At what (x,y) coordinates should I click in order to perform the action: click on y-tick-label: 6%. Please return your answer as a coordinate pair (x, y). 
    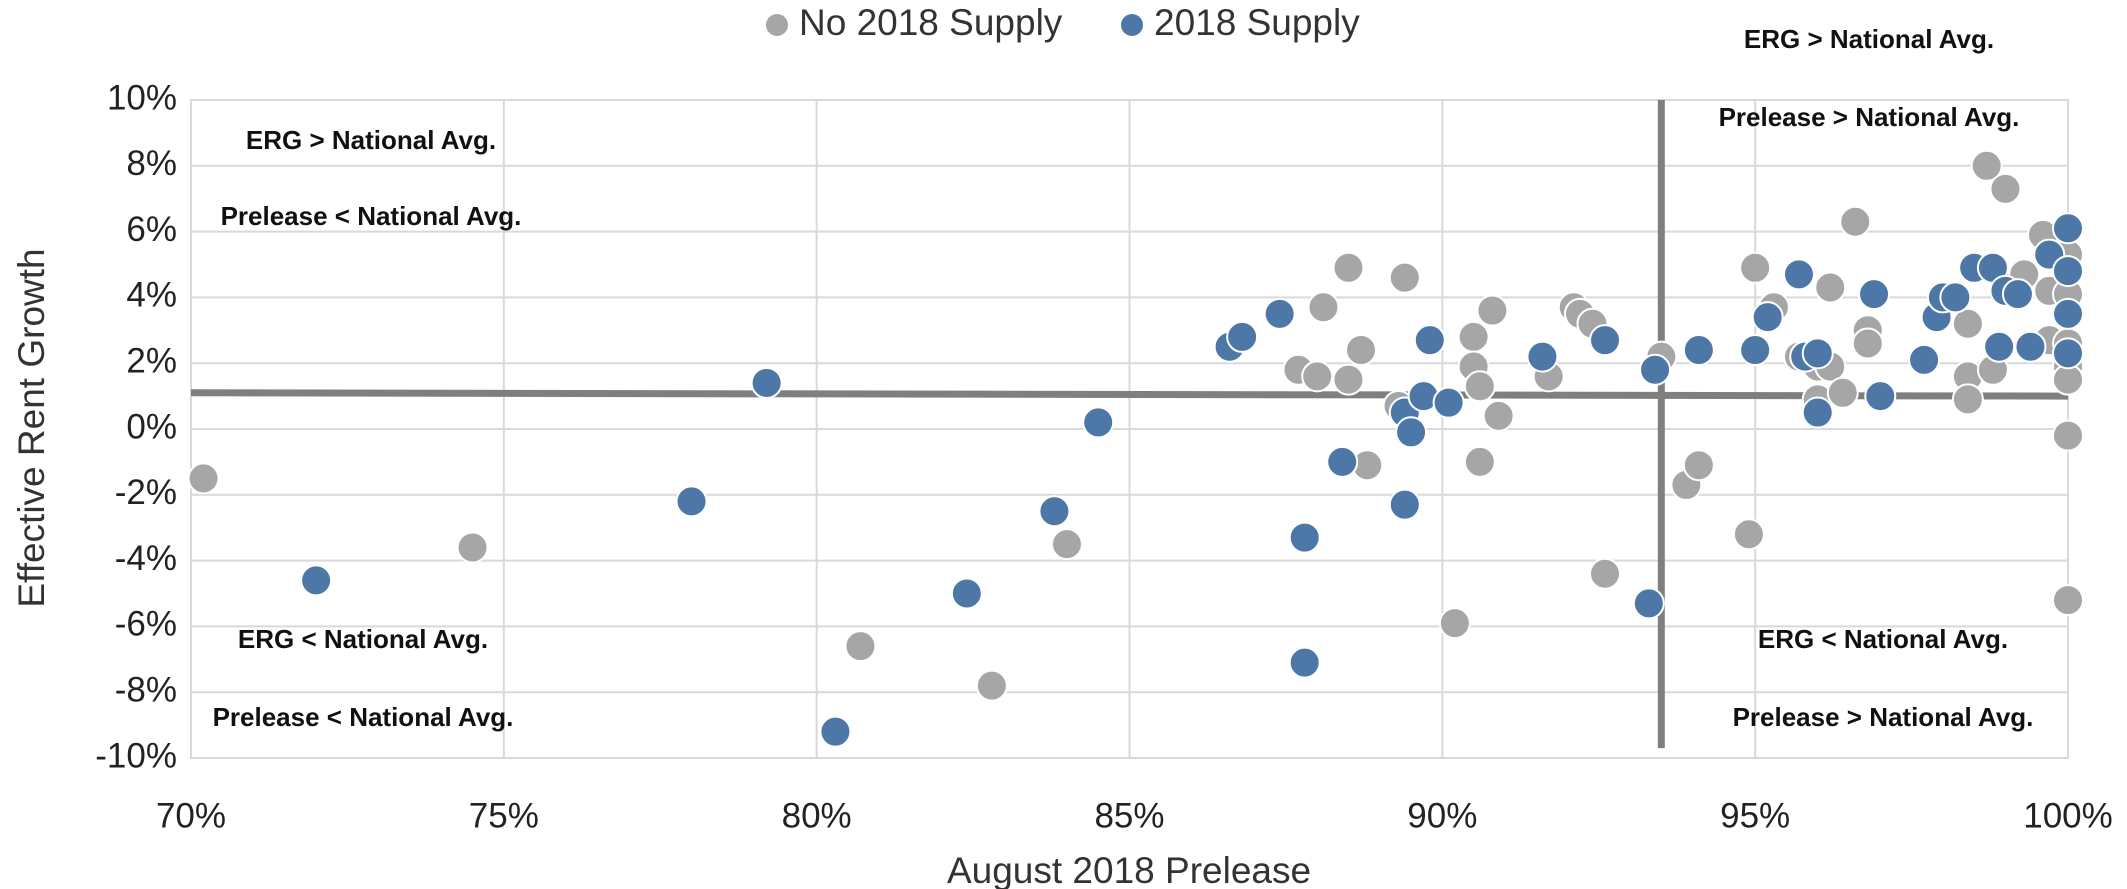
    Looking at the image, I should click on (151, 229).